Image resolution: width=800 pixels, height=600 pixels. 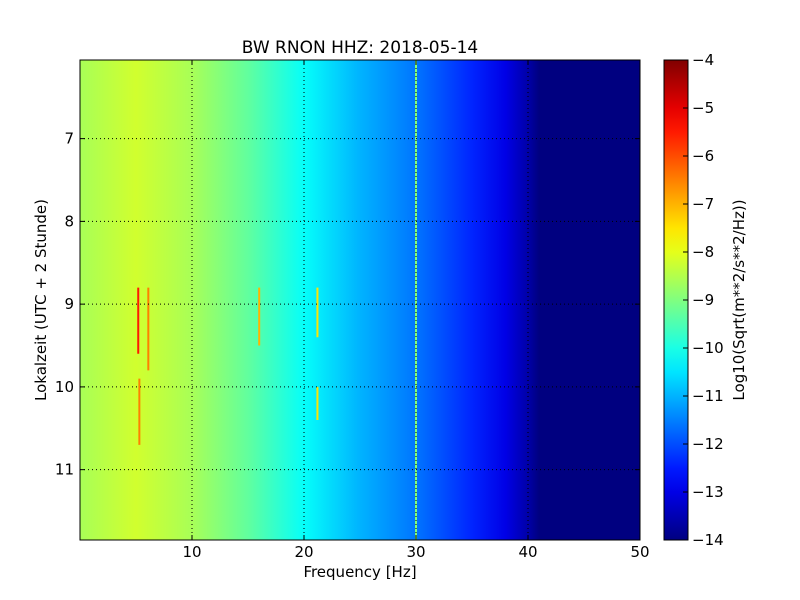 I want to click on colorbar-tick-label: −14, so click(x=708, y=540).